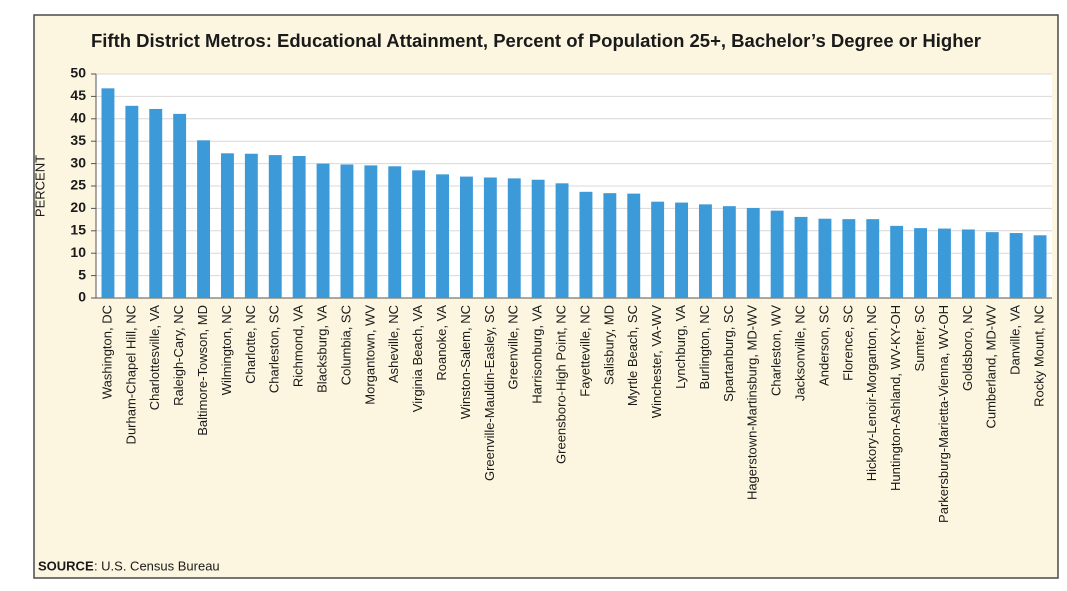  I want to click on x-tick-label: Fayetteville, NC, so click(584, 351).